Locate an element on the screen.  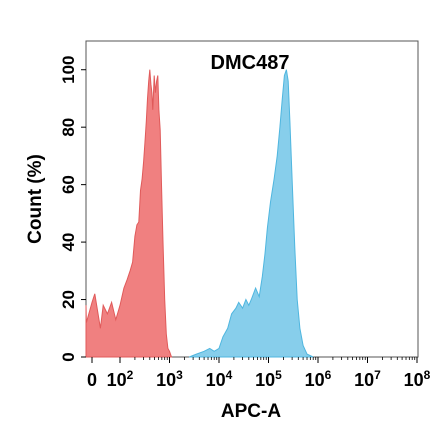
y-tick-label: 20 is located at coordinates (68, 299).